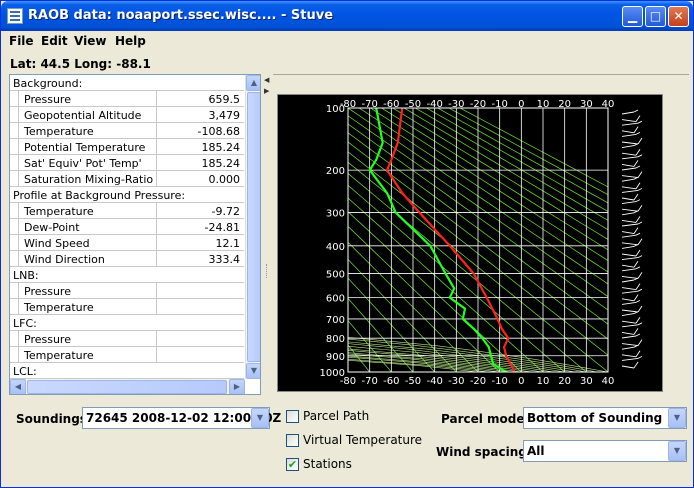  Describe the element at coordinates (127, 323) in the screenshot. I see `table-section-row: LFC:` at that location.